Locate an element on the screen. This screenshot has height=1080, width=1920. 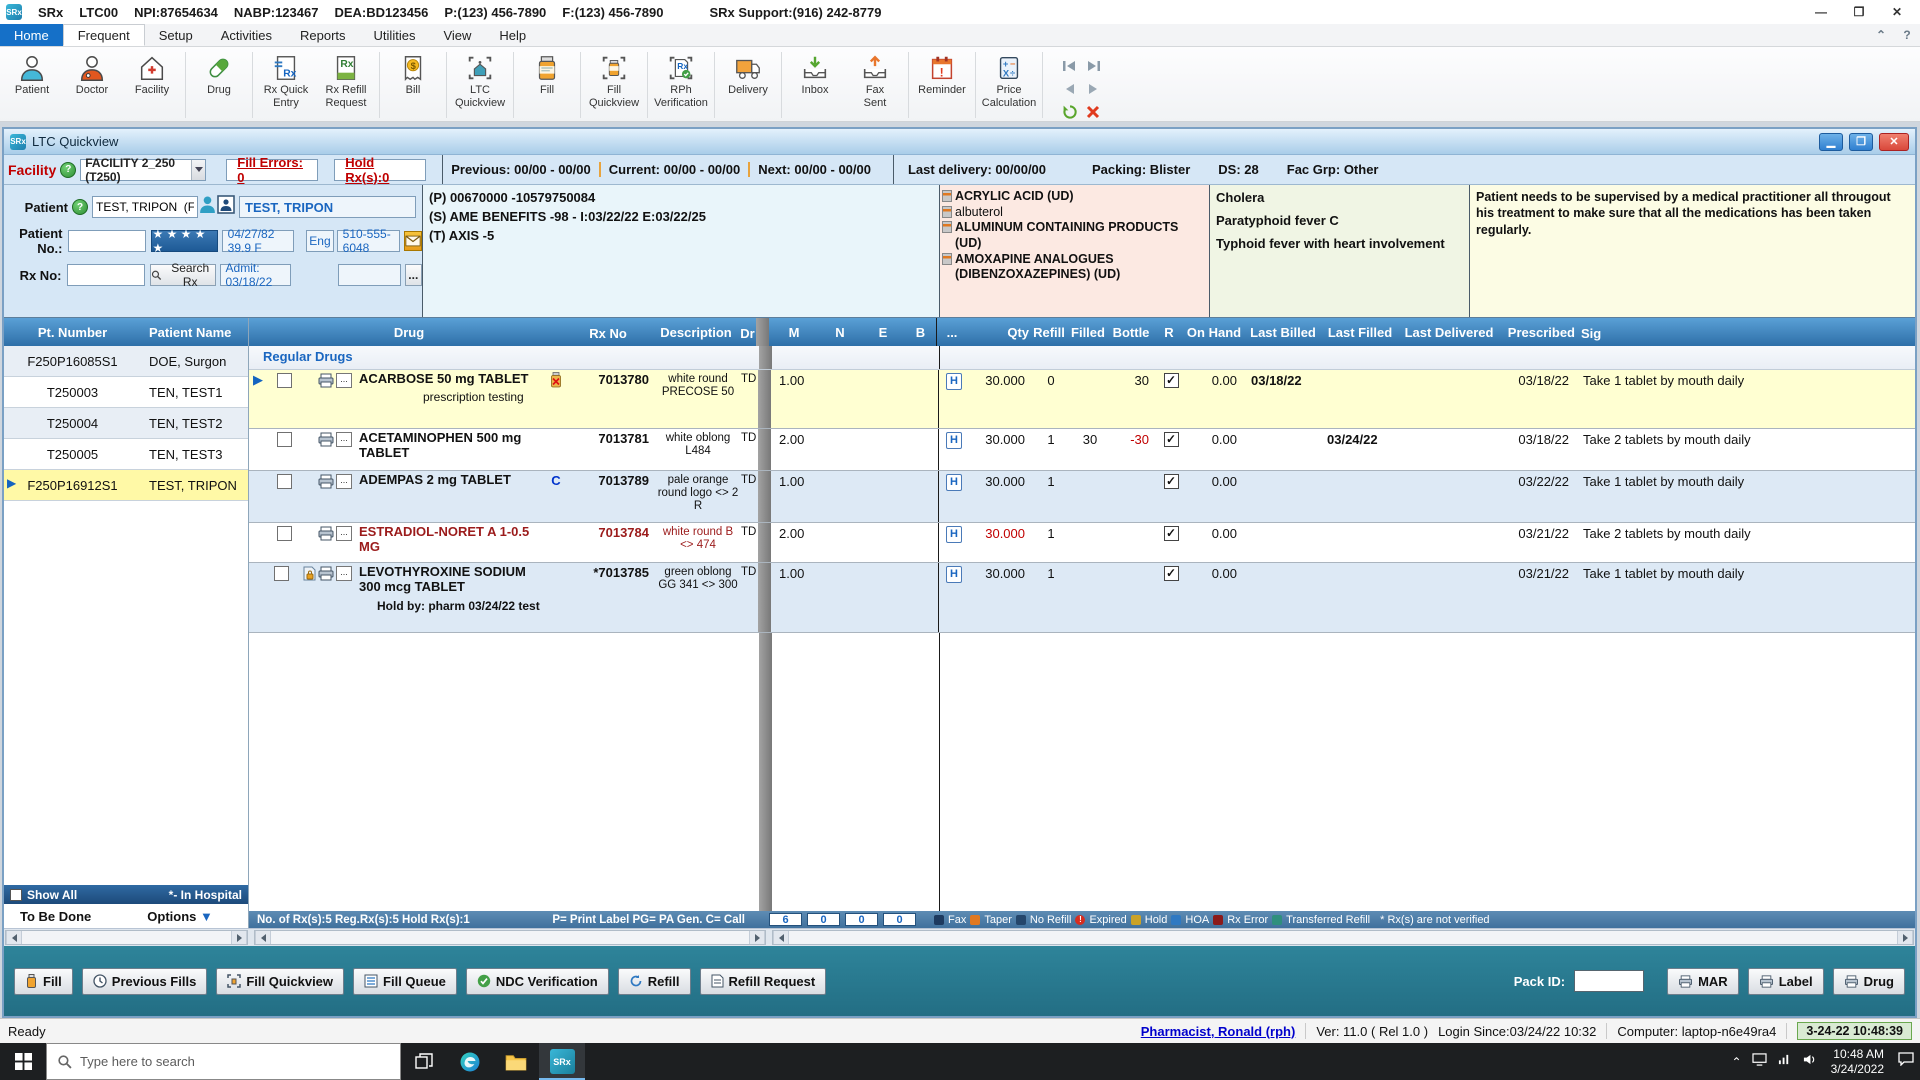
b-column-header: B is located at coordinates (920, 332).